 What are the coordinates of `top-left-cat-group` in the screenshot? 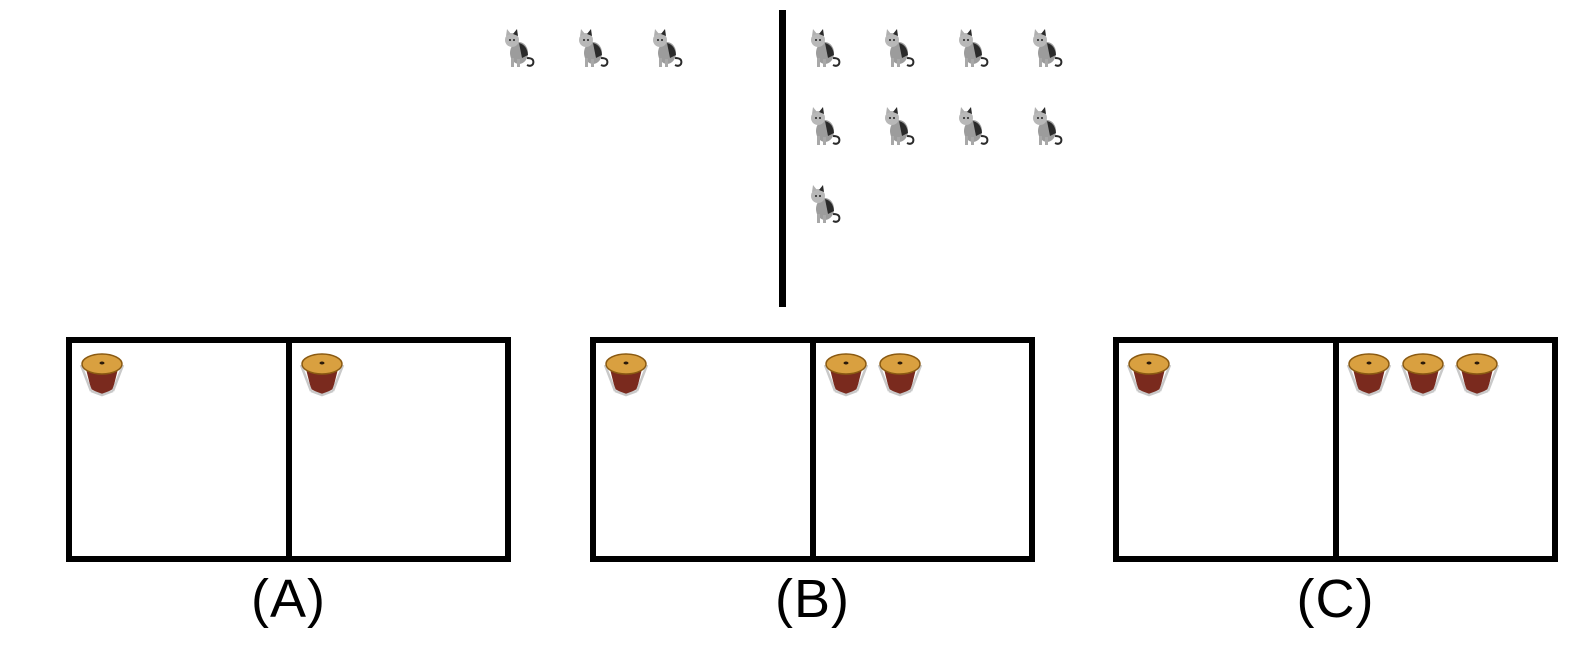 It's located at (630, 48).